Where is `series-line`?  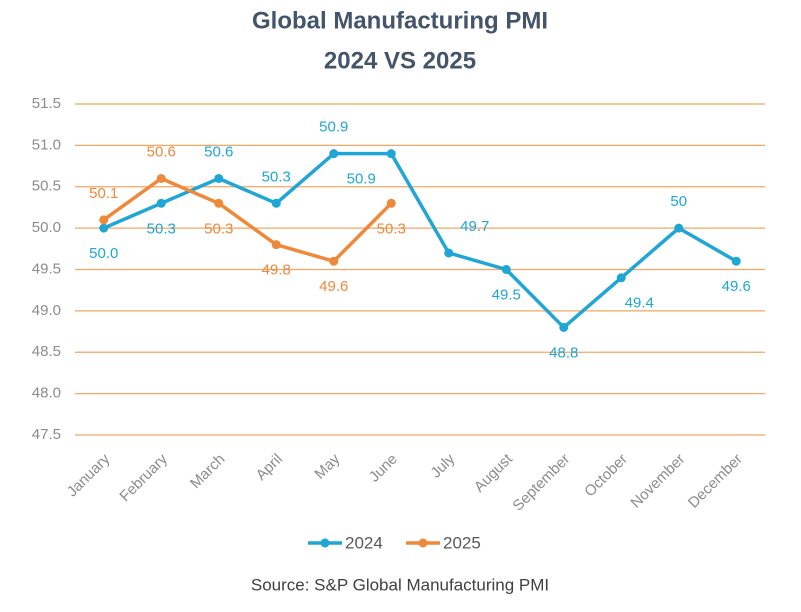 series-line is located at coordinates (247, 219).